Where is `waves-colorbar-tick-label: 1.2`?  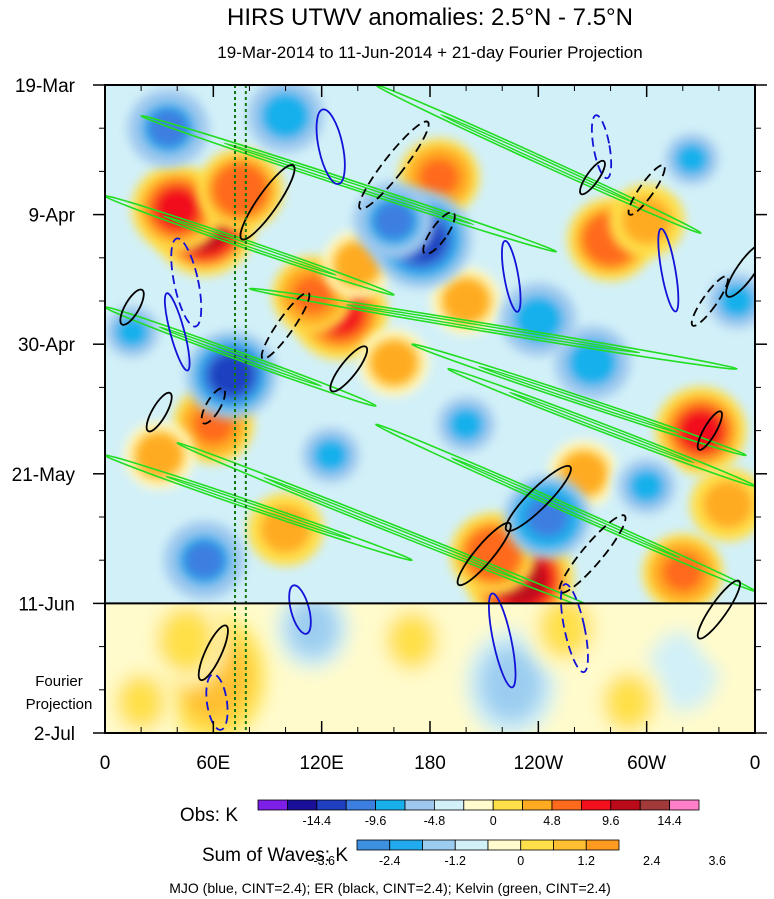
waves-colorbar-tick-label: 1.2 is located at coordinates (586, 861).